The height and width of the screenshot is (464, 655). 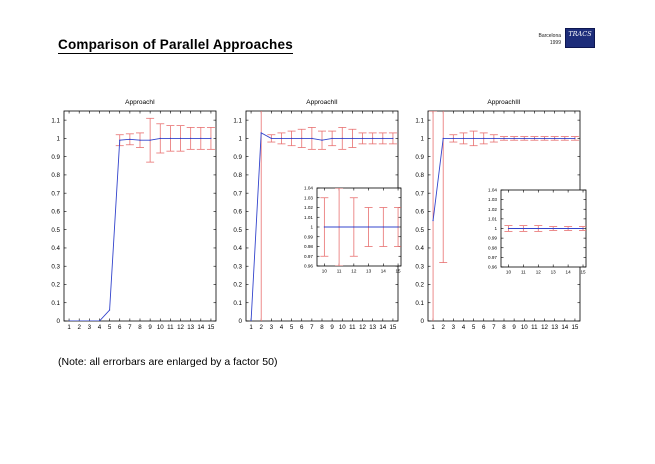 What do you see at coordinates (140, 327) in the screenshot?
I see `chart-1-xtick-label: 8` at bounding box center [140, 327].